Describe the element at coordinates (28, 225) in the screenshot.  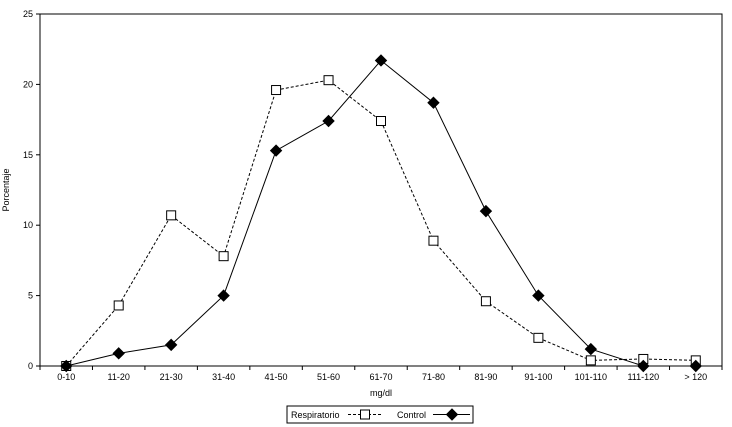
I see `y-tick-label: 10` at that location.